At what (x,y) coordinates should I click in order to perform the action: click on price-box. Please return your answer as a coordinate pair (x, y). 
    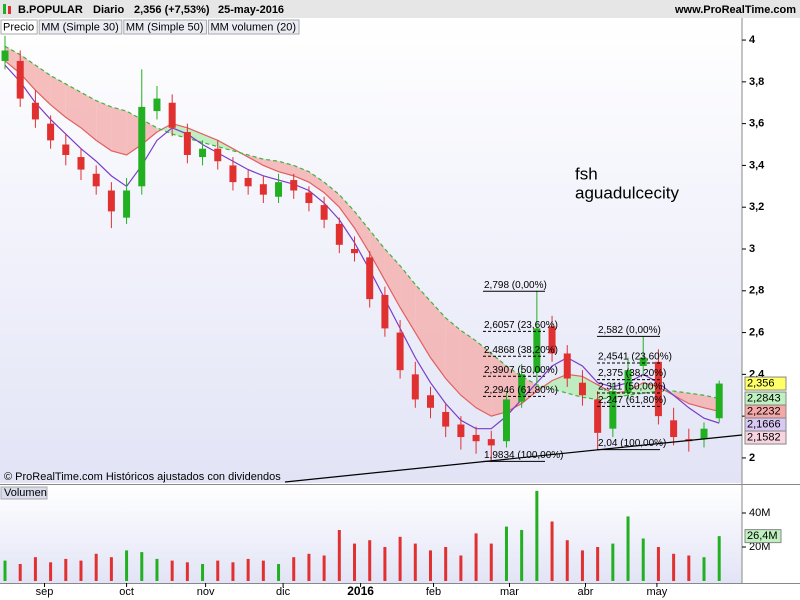
    Looking at the image, I should click on (765, 437).